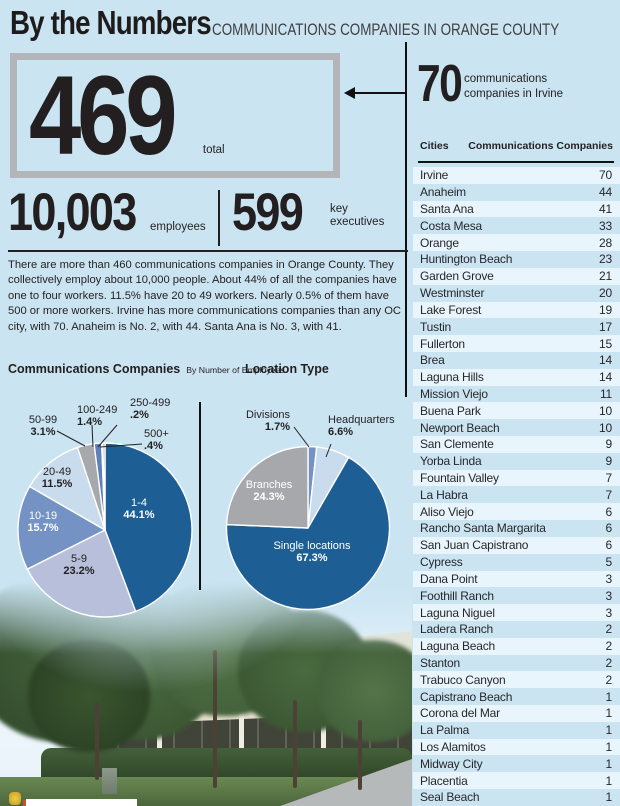  What do you see at coordinates (357, 215) in the screenshot?
I see `executives-label: key executives` at bounding box center [357, 215].